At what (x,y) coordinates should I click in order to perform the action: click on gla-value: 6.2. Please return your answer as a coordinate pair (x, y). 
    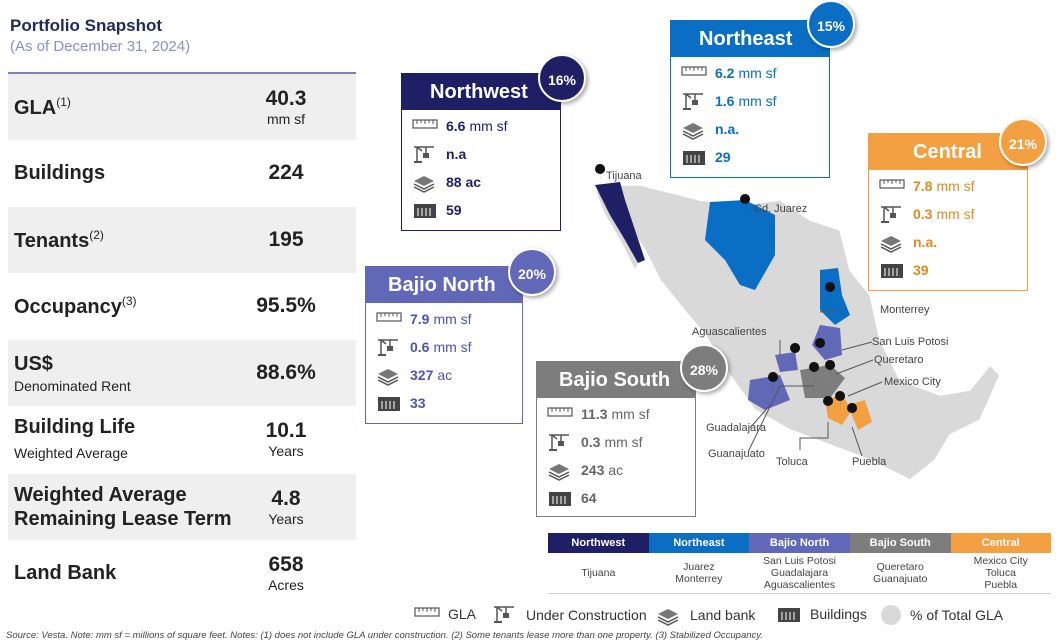
    Looking at the image, I should click on (725, 73).